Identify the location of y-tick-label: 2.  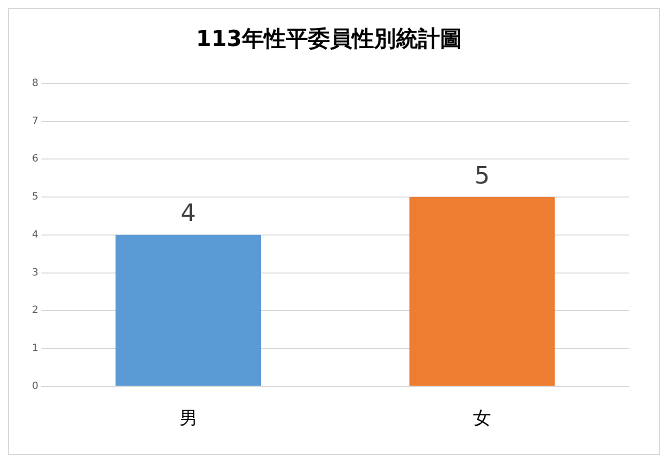
(35, 310).